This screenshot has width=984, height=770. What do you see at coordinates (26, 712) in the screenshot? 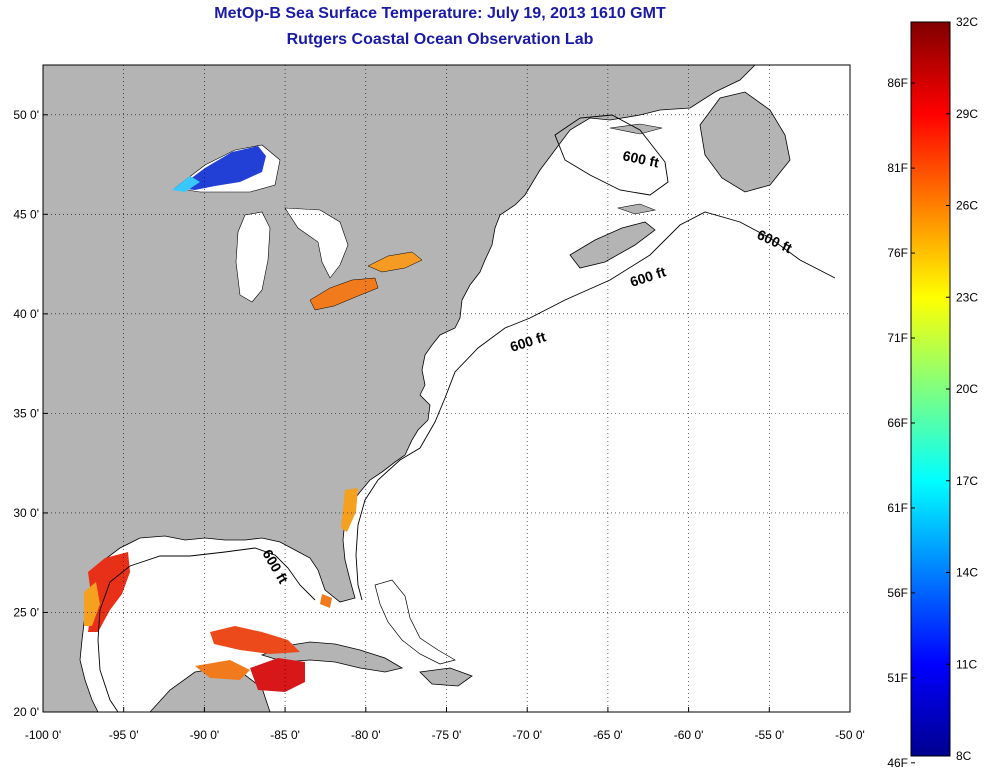
I see `y-tick-label: 20 0'` at bounding box center [26, 712].